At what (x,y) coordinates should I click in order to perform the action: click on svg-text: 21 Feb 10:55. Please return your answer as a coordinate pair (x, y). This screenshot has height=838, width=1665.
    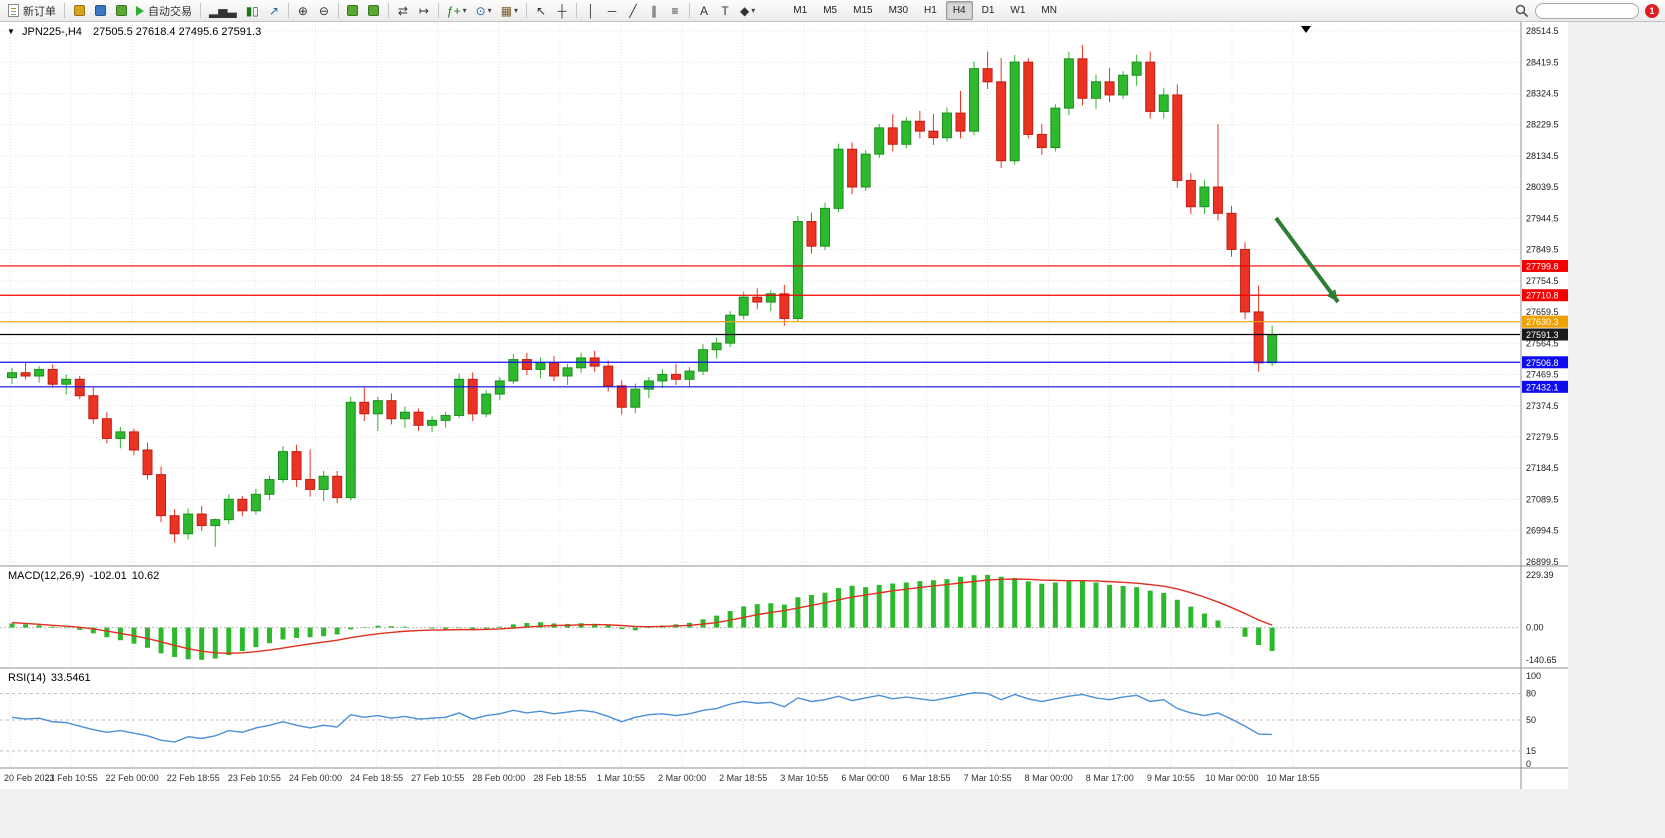
    Looking at the image, I should click on (71, 778).